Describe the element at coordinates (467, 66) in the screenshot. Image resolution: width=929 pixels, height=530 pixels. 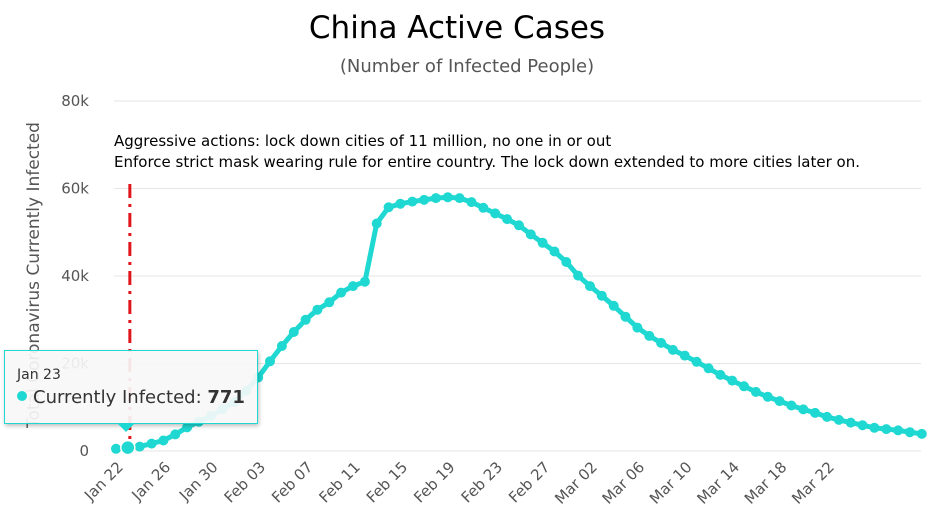
I see `chart-subtitle: (Number of Infected People)` at that location.